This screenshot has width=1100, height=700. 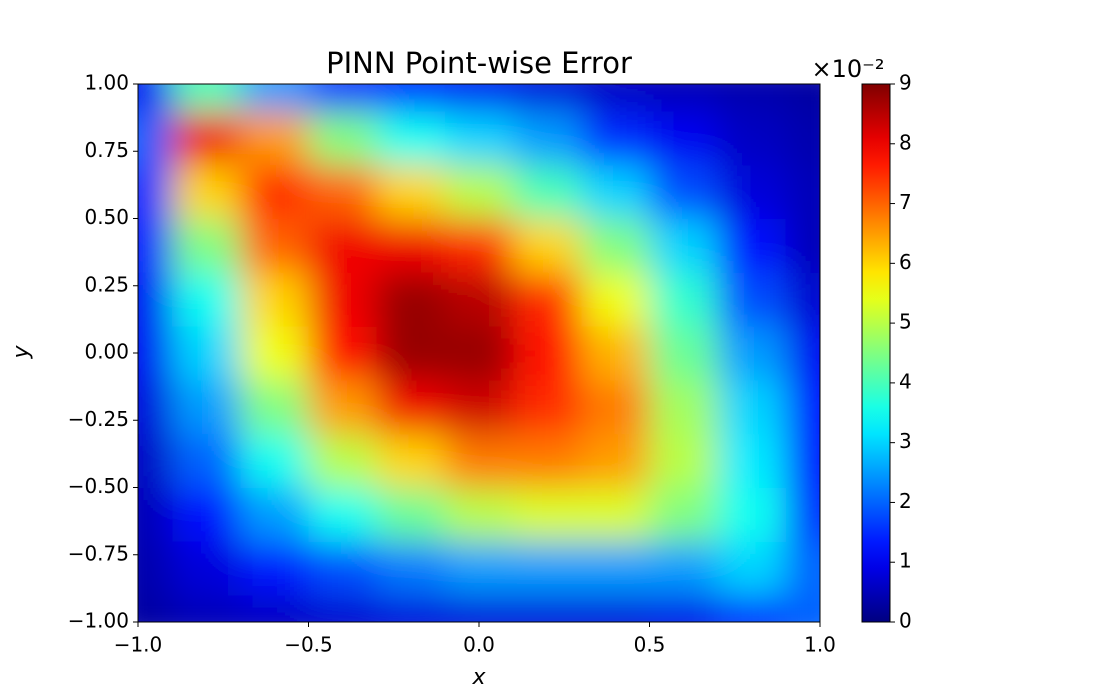 I want to click on colorbar-tick-label: 8, so click(x=905, y=142).